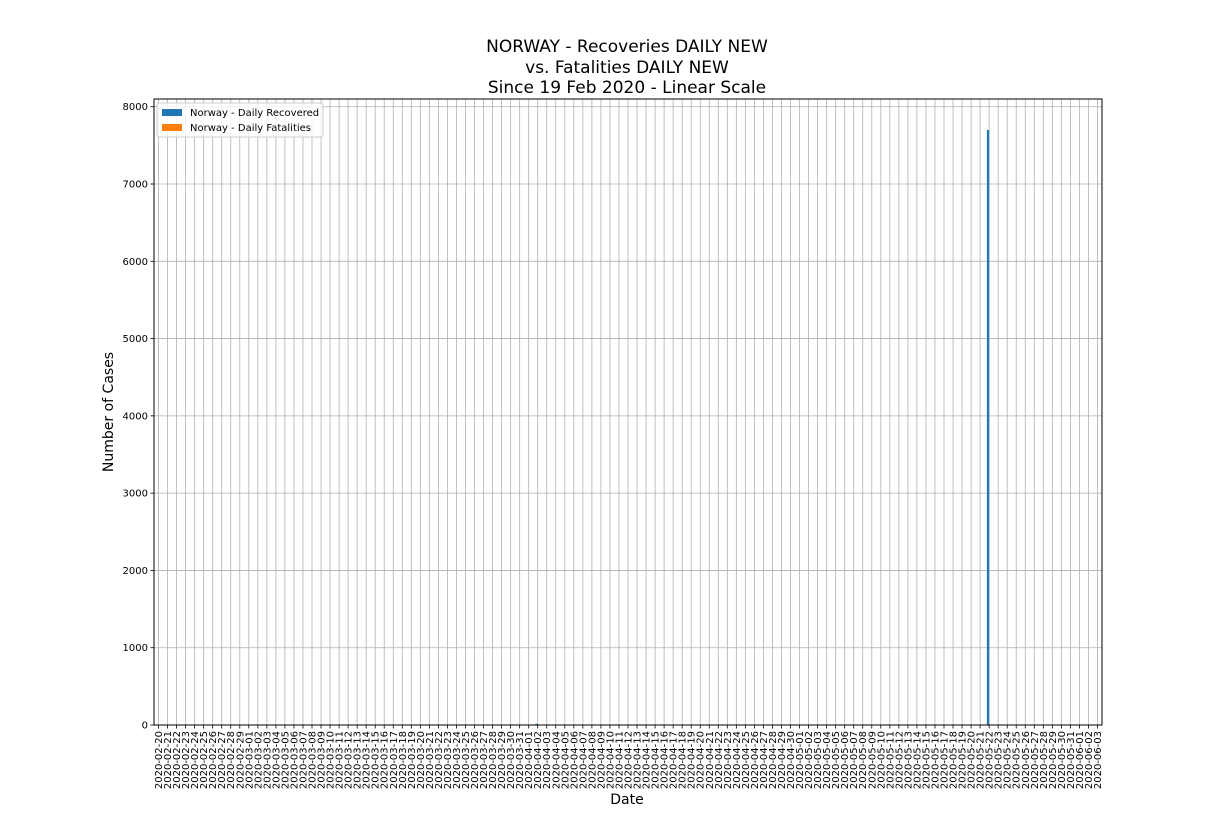 Image resolution: width=1224 pixels, height=833 pixels. What do you see at coordinates (627, 47) in the screenshot?
I see `chart-title-line-1: NORWAY - Recoveries DAILY NEW` at bounding box center [627, 47].